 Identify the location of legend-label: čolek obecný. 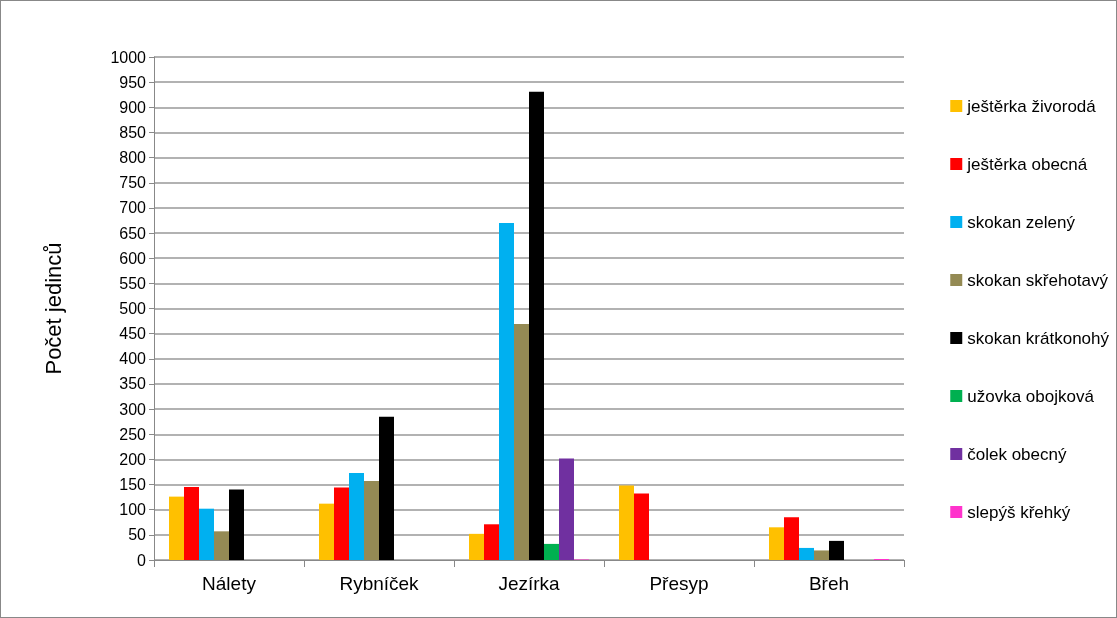
(1017, 454).